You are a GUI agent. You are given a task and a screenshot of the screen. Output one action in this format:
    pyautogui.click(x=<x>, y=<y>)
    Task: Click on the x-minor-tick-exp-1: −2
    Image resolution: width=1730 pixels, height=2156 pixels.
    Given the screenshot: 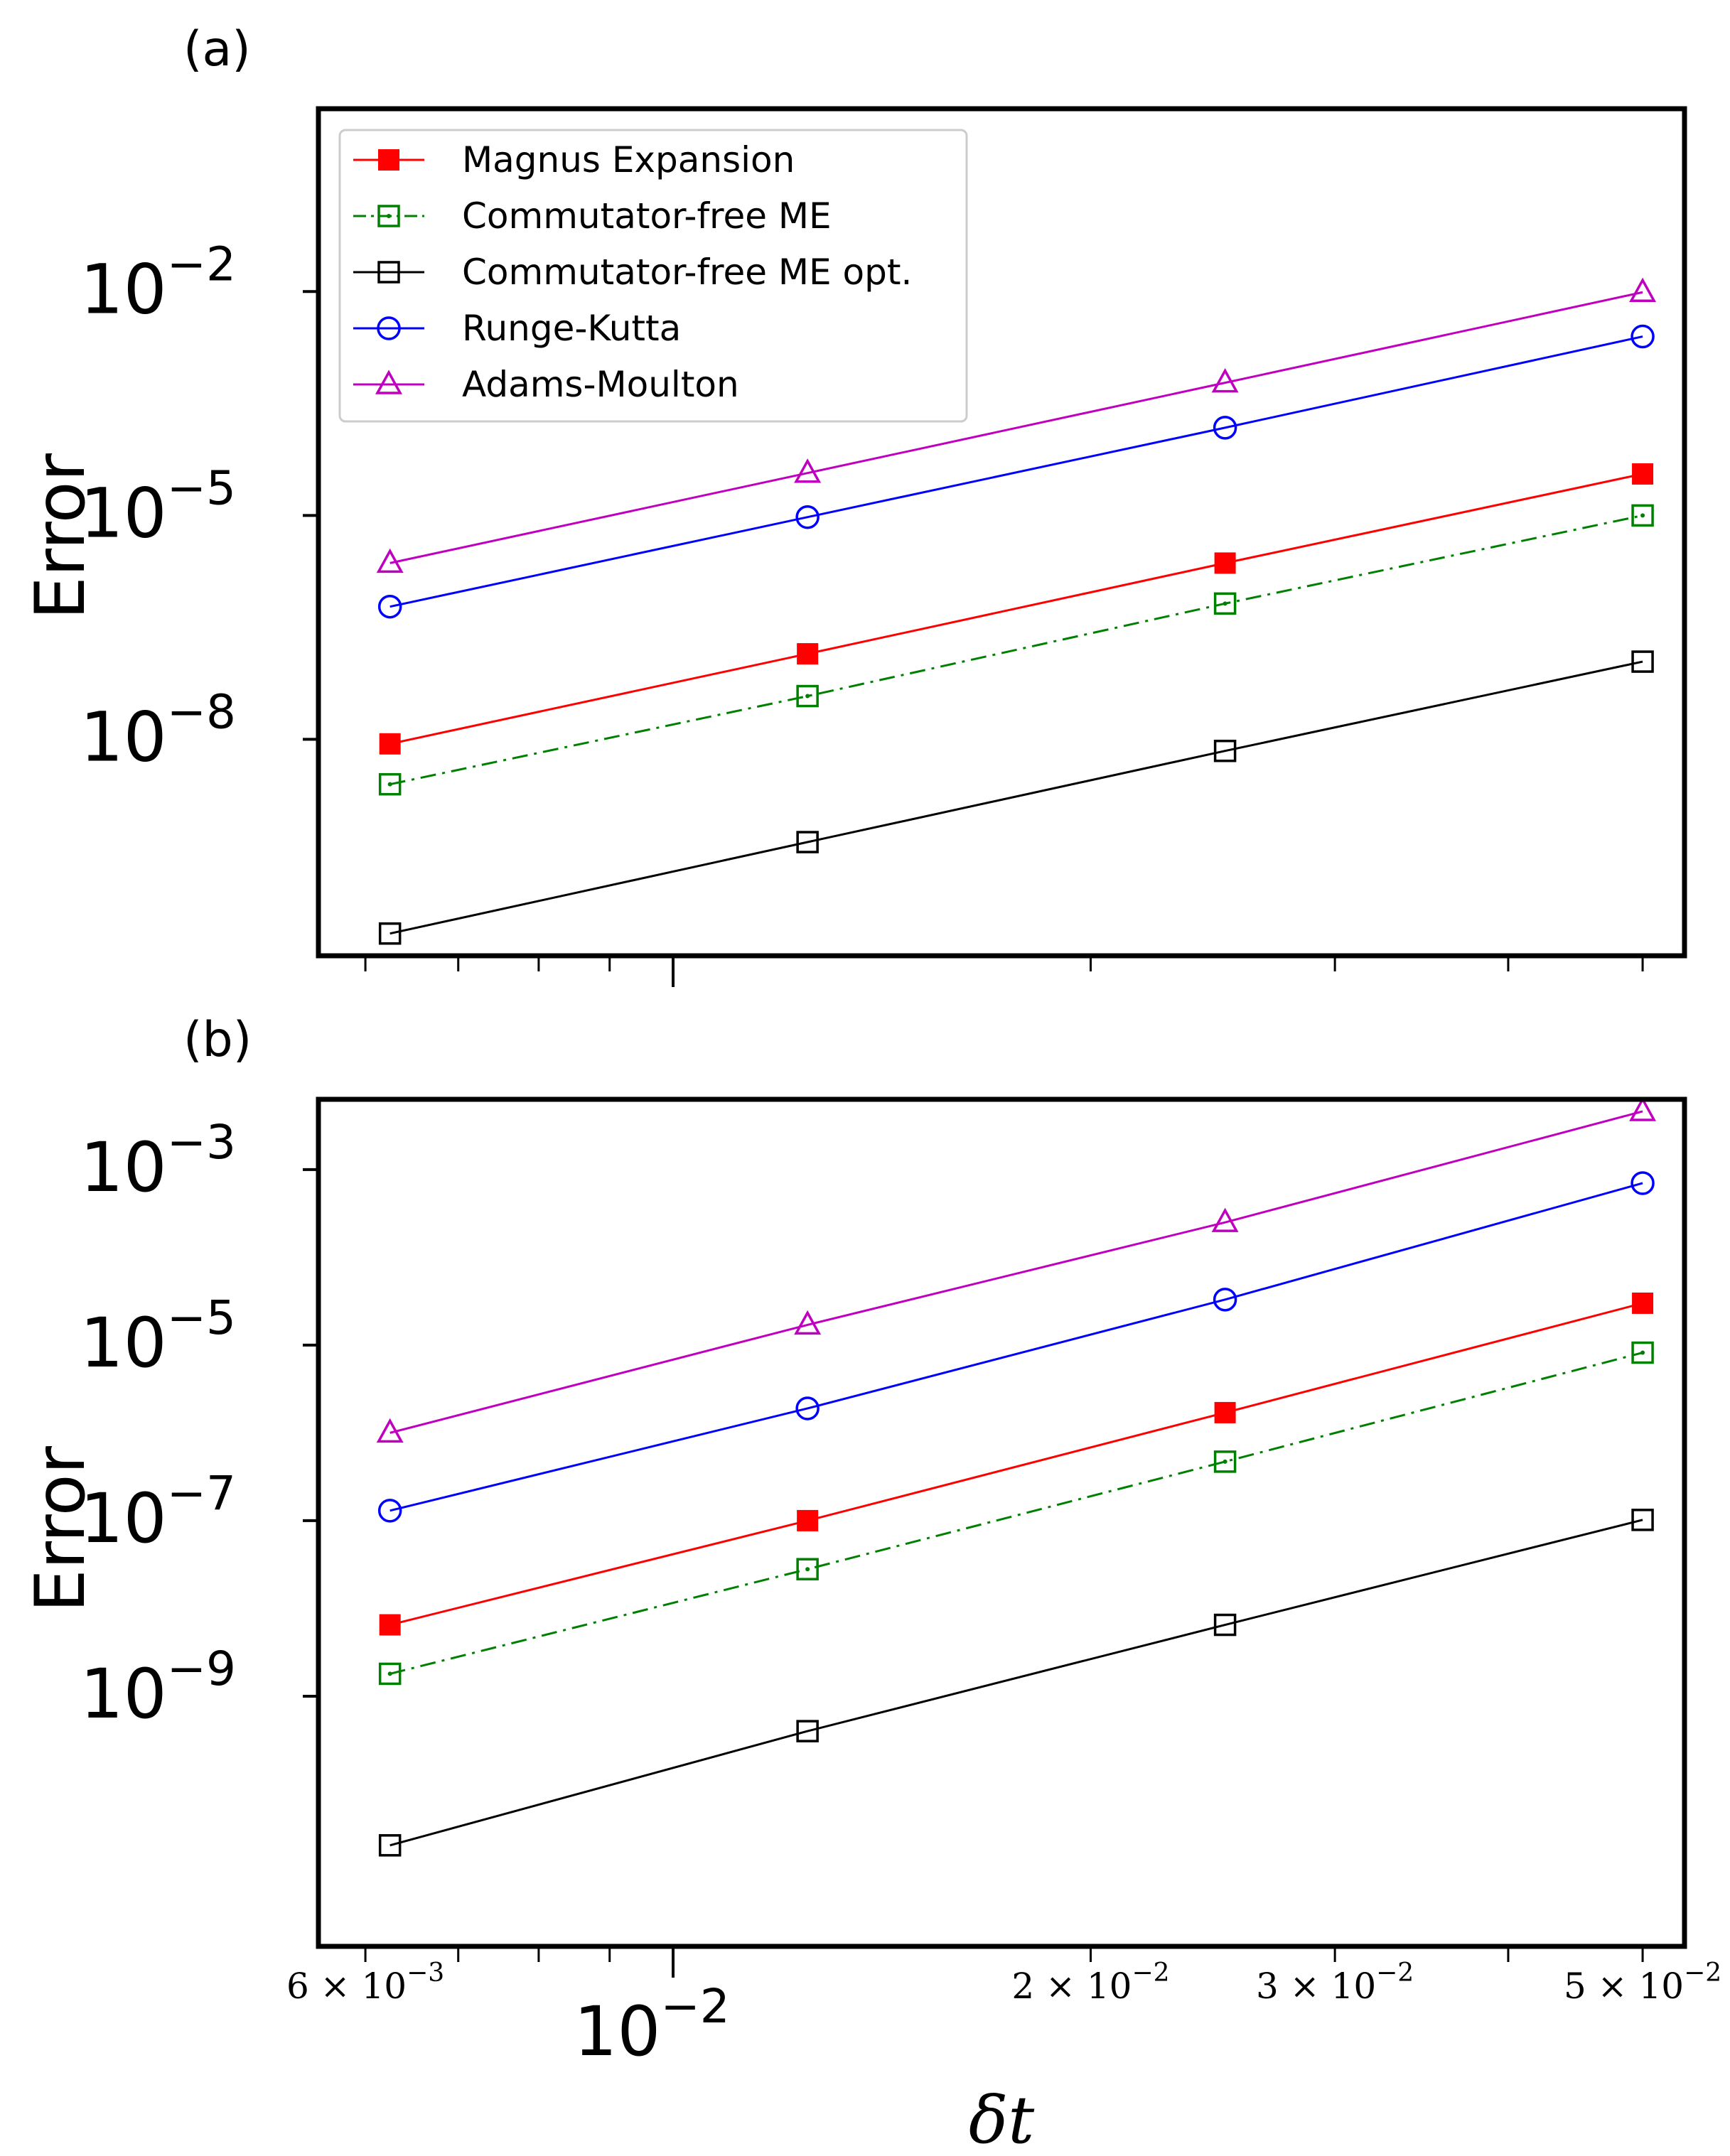 What is the action you would take?
    pyautogui.click(x=1151, y=1973)
    